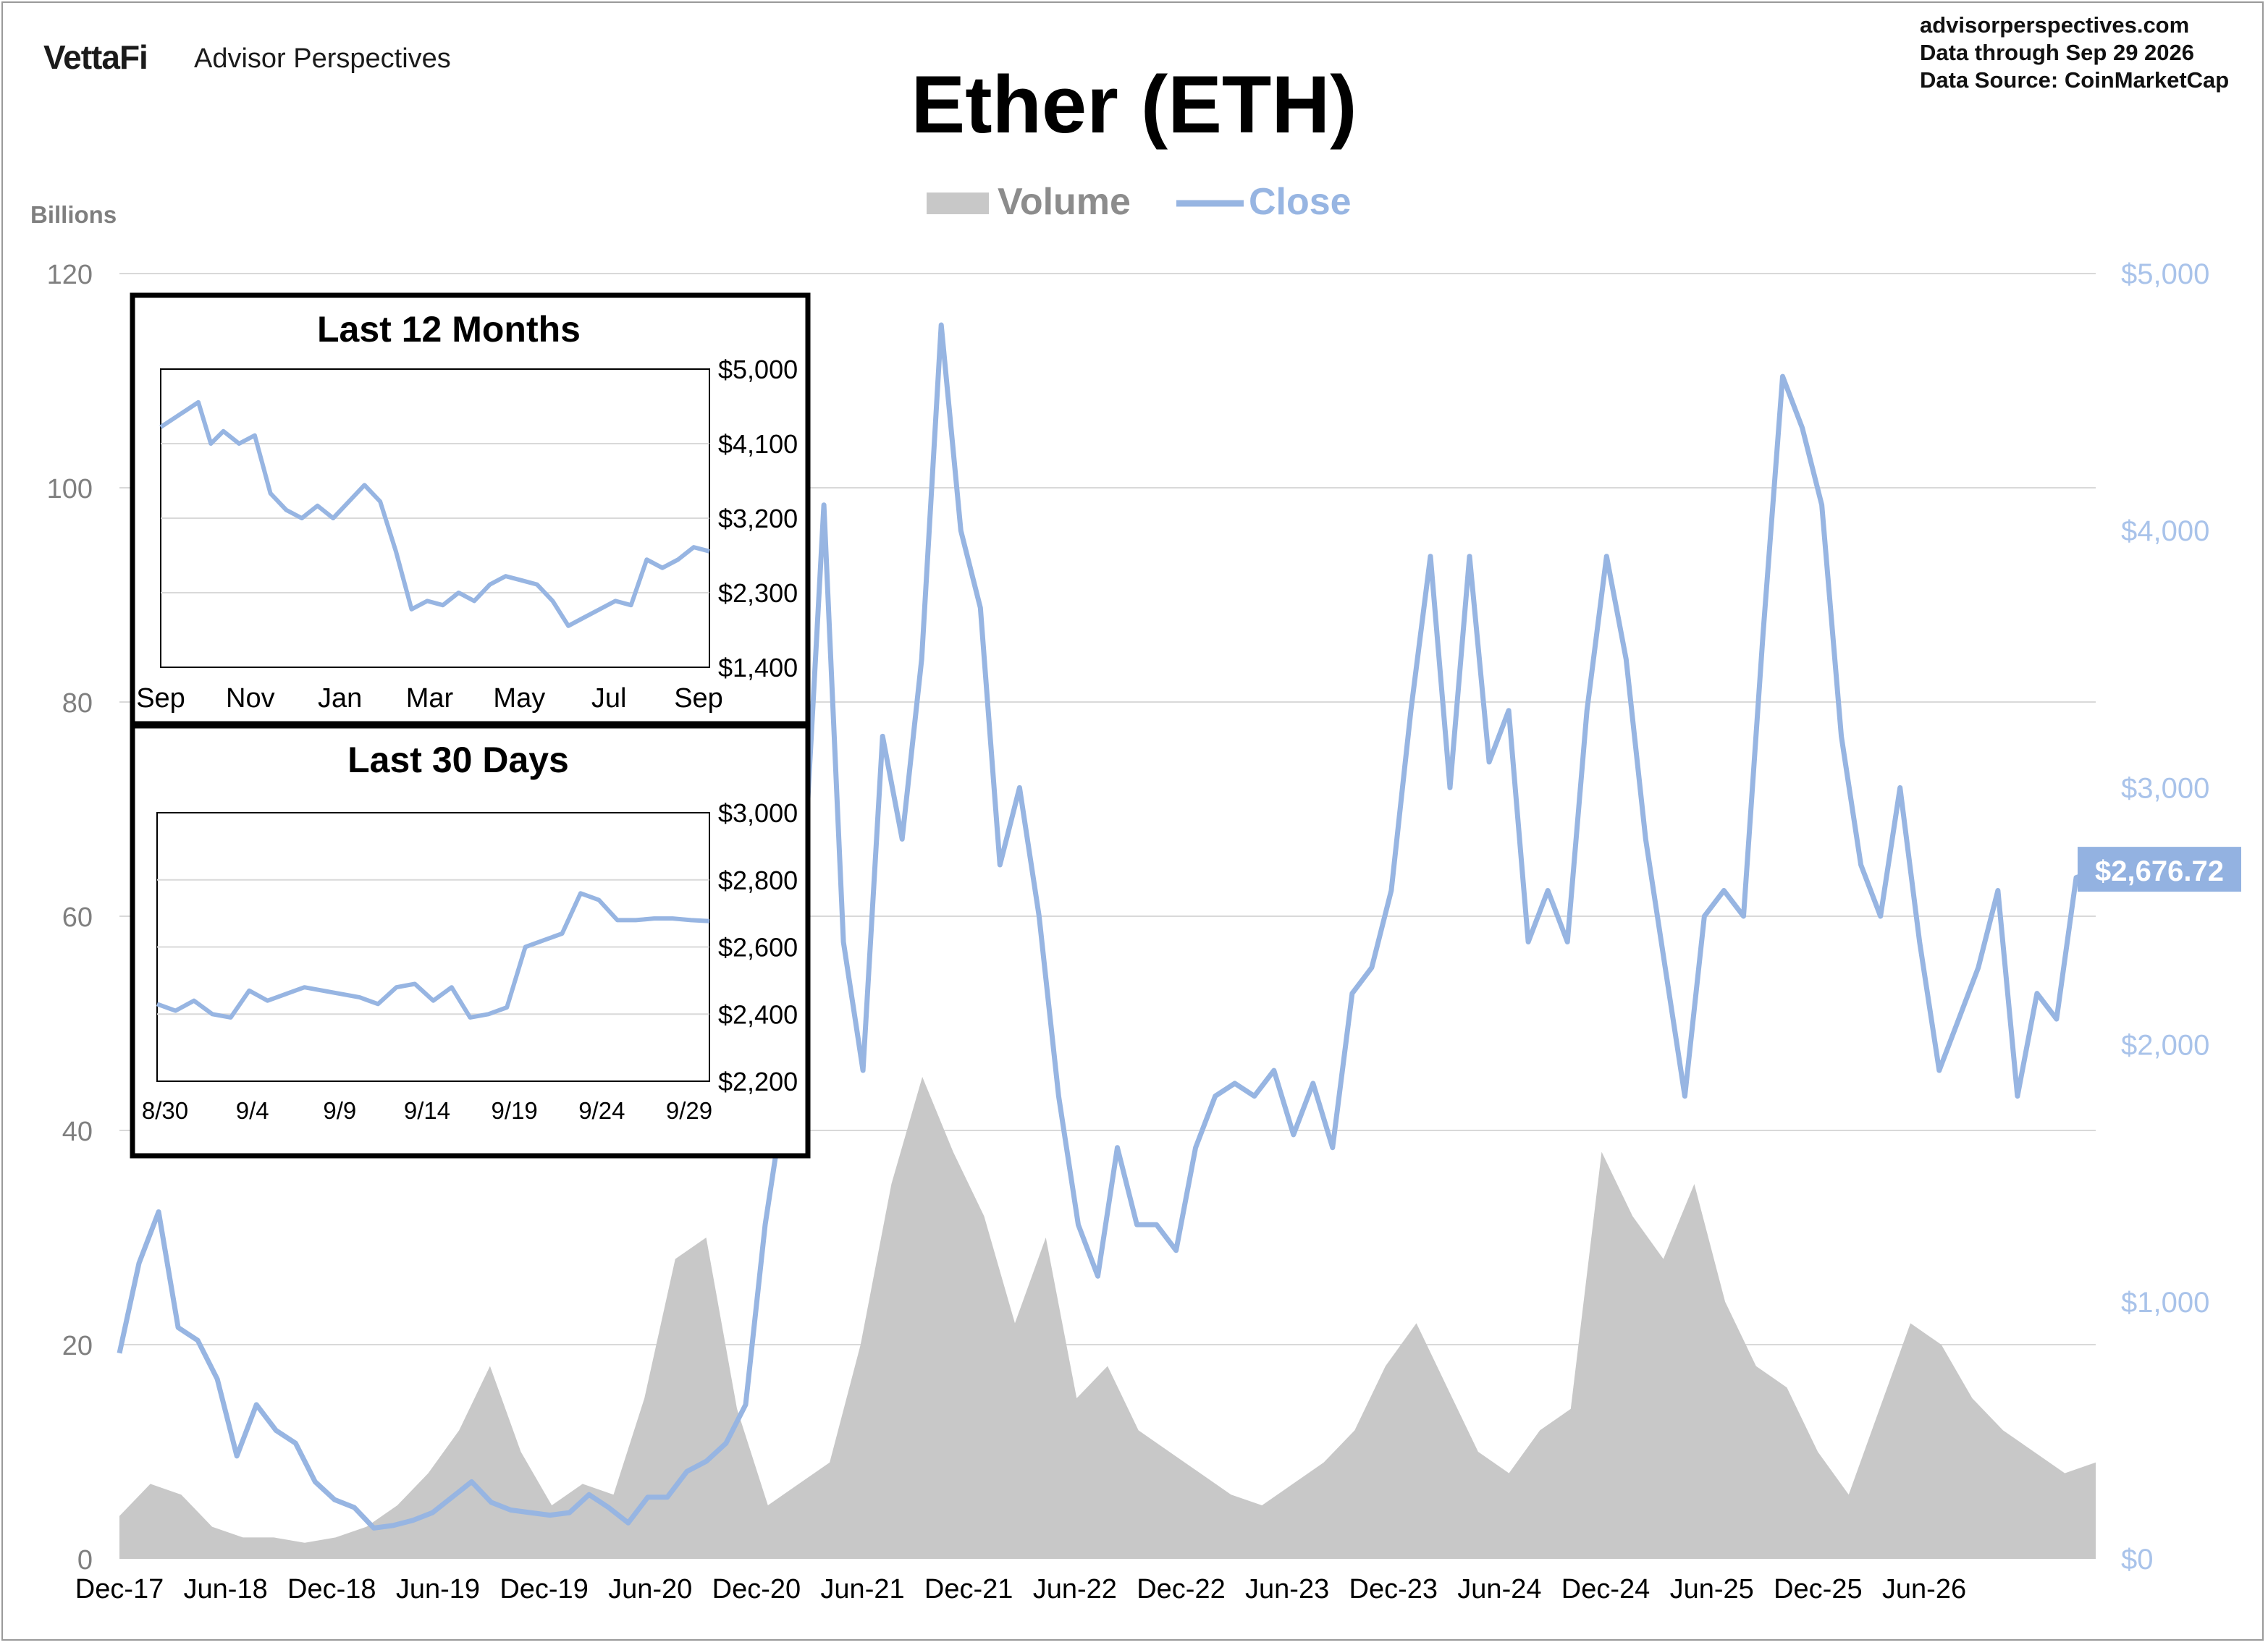 The width and height of the screenshot is (2268, 1645). What do you see at coordinates (165, 1111) in the screenshot?
I see `inset-30-days-x-tick: 8/30` at bounding box center [165, 1111].